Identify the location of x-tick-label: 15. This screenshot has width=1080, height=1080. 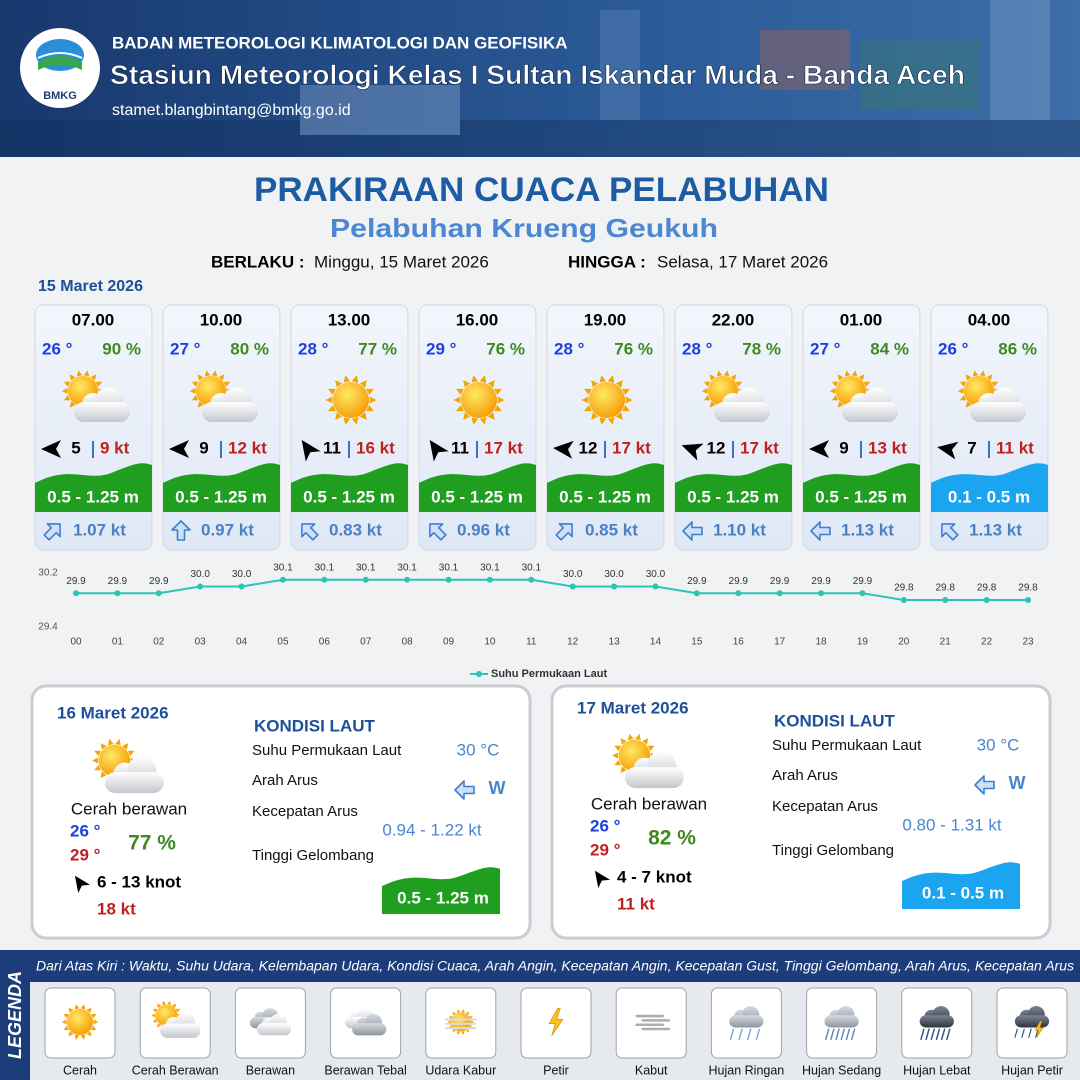
(697, 642).